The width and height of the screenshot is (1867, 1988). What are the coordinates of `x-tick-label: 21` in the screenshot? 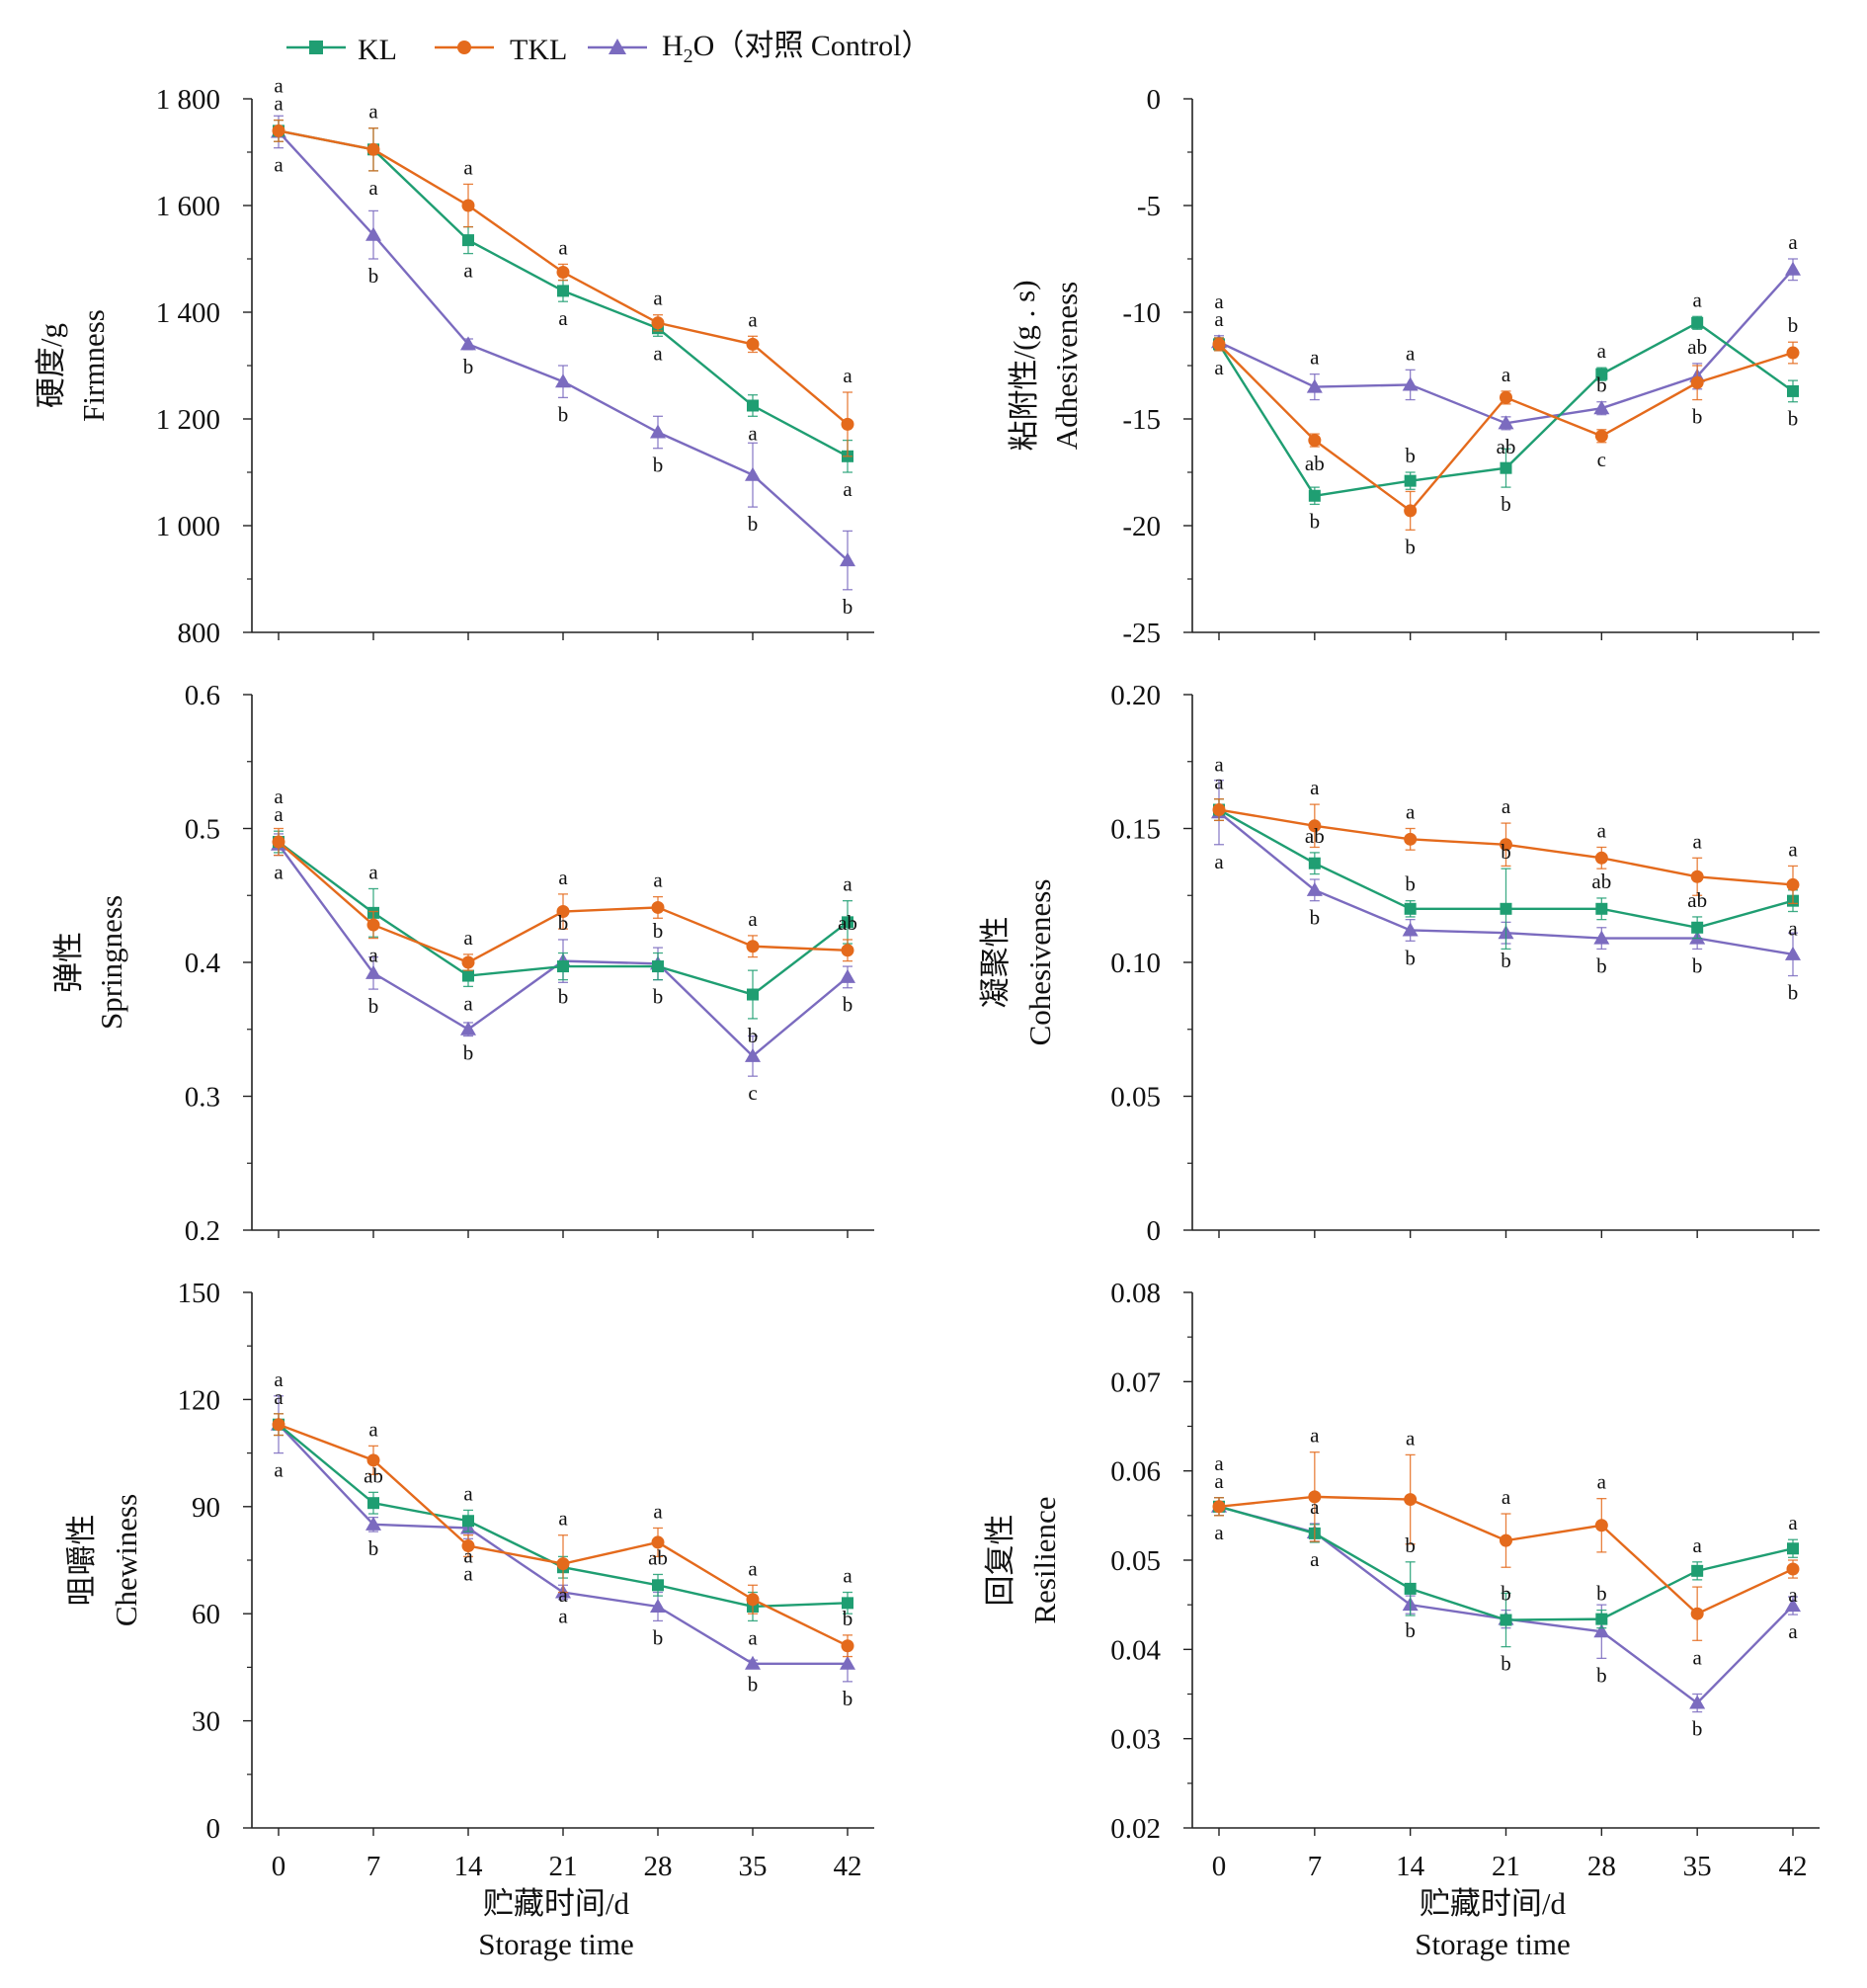 It's located at (1506, 1866).